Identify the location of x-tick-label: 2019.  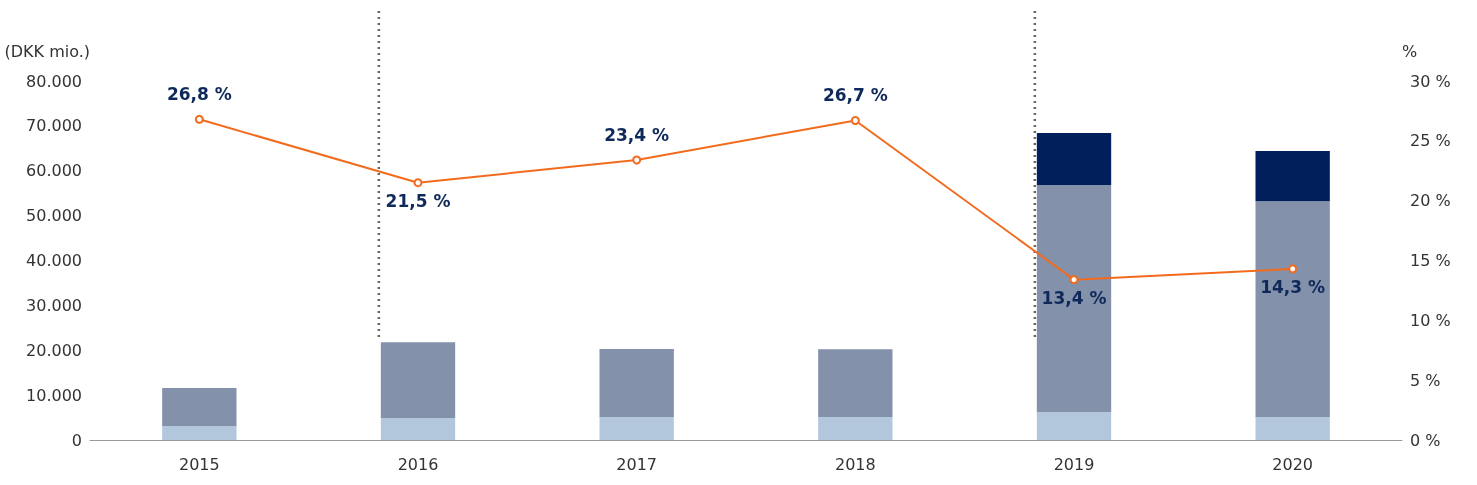
(1074, 464).